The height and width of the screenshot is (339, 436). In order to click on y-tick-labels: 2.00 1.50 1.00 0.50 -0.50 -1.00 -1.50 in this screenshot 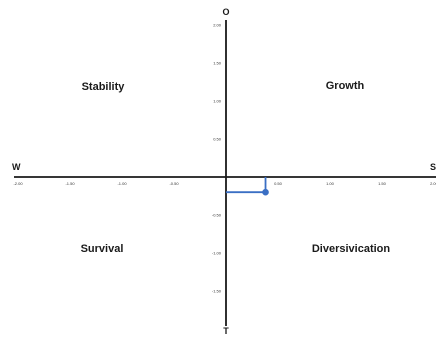, I will do `click(217, 158)`.